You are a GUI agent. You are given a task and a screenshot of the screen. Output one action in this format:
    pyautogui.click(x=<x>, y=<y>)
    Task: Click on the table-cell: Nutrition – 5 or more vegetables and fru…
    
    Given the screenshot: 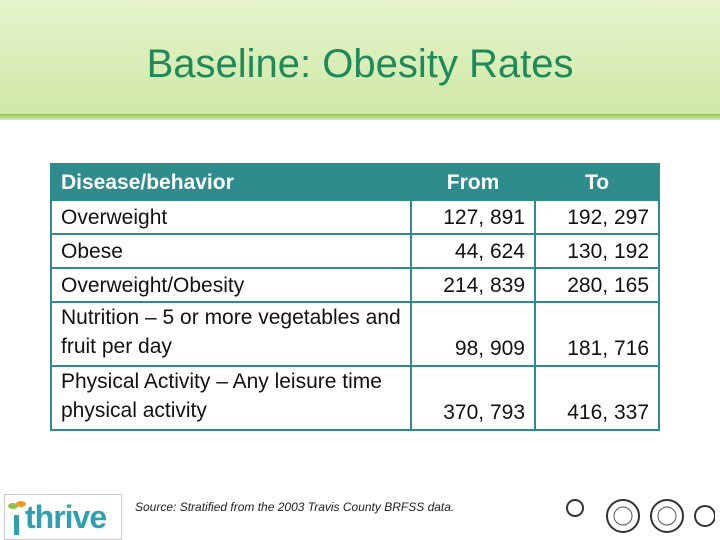 What is the action you would take?
    pyautogui.click(x=231, y=334)
    